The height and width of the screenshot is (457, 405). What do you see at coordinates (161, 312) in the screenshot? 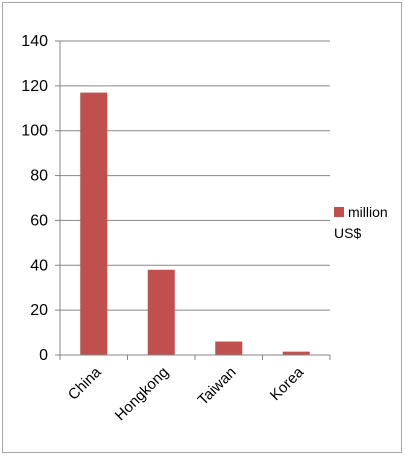
I see `bar-hongkong` at bounding box center [161, 312].